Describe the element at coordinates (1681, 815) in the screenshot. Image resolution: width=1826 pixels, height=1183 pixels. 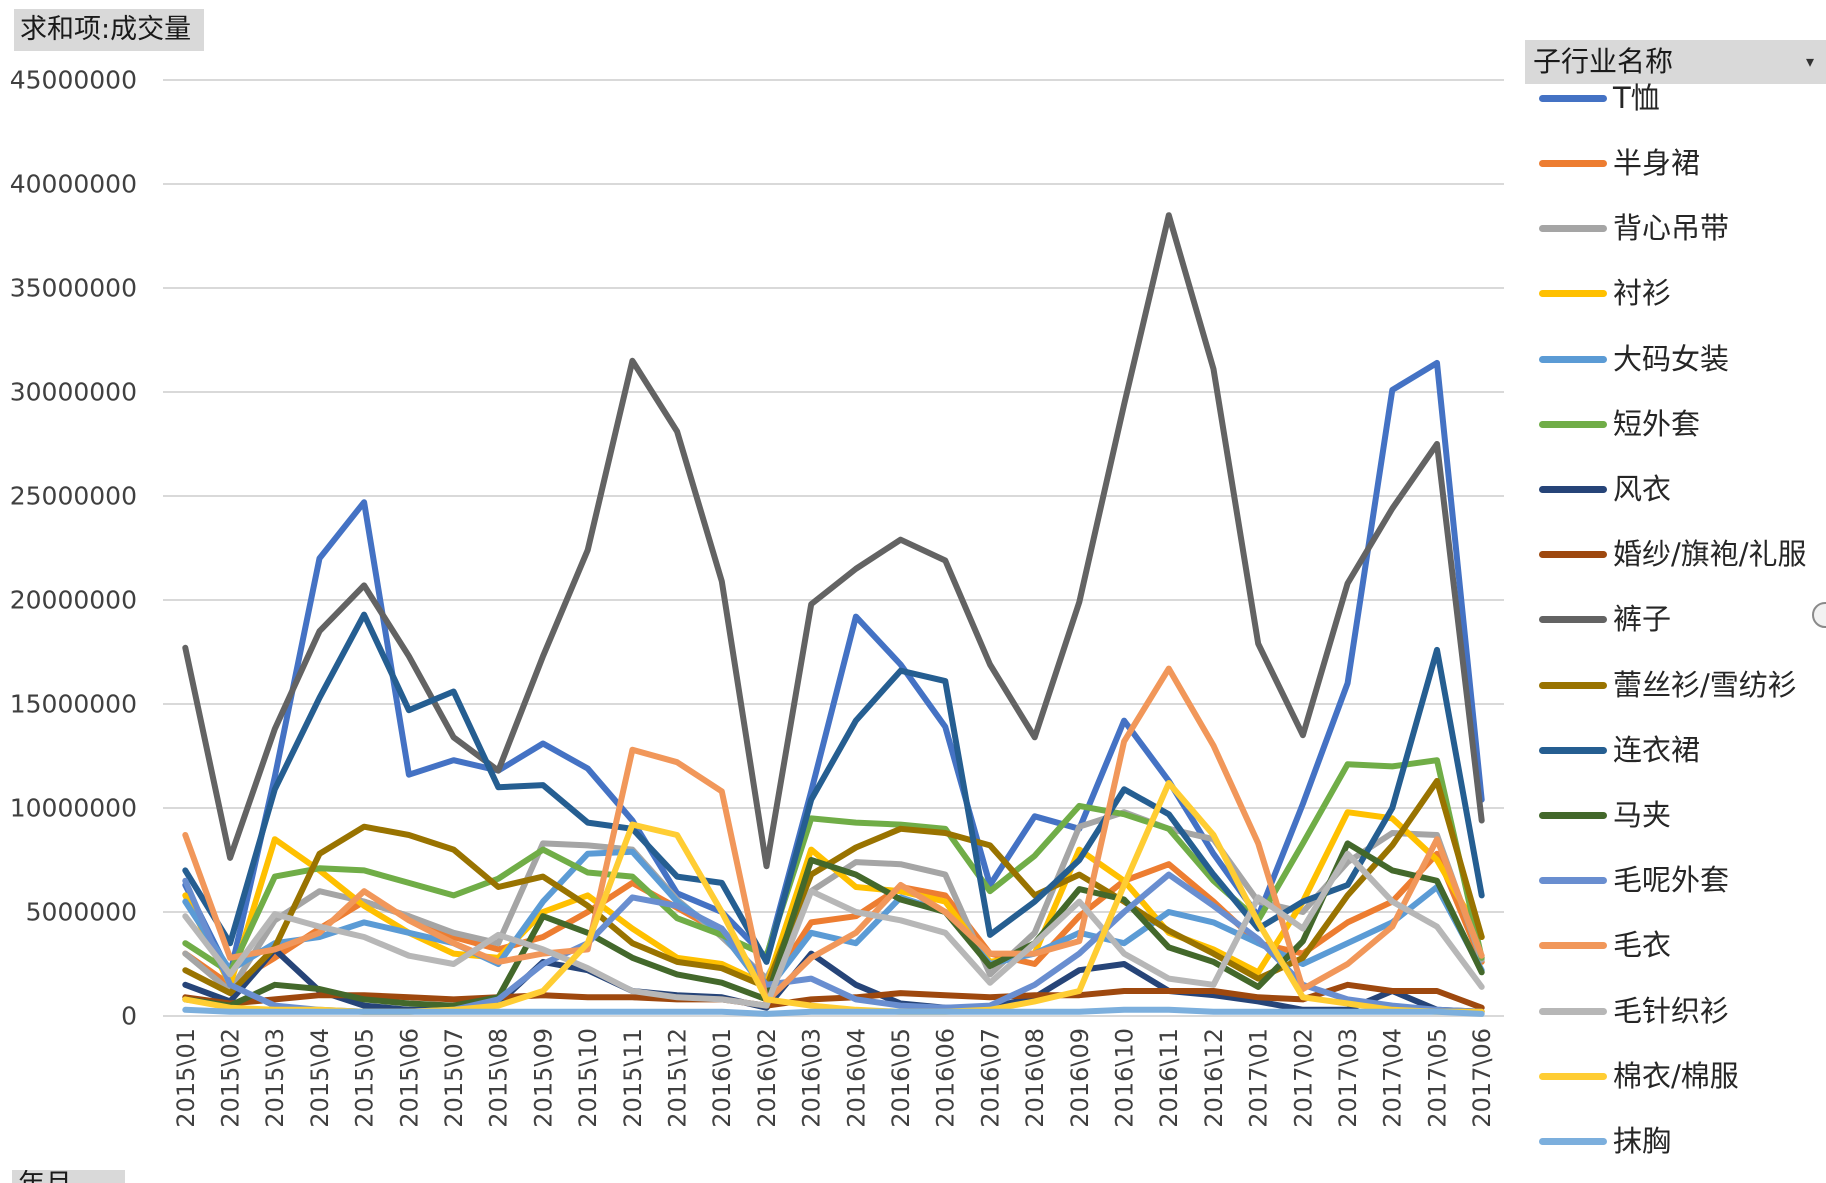
I see `legend-entry: 马夹` at that location.